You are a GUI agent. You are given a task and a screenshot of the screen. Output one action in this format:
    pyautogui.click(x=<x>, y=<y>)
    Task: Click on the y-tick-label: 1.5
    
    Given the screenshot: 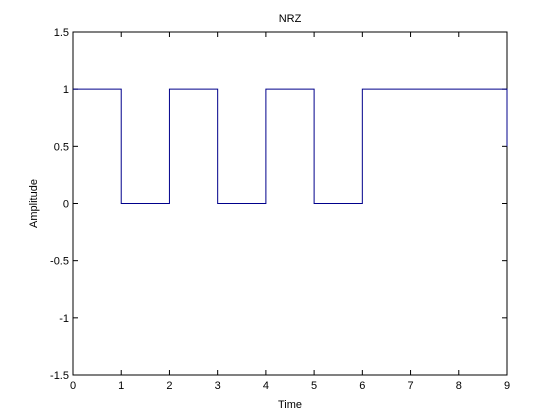 What is the action you would take?
    pyautogui.click(x=61, y=33)
    